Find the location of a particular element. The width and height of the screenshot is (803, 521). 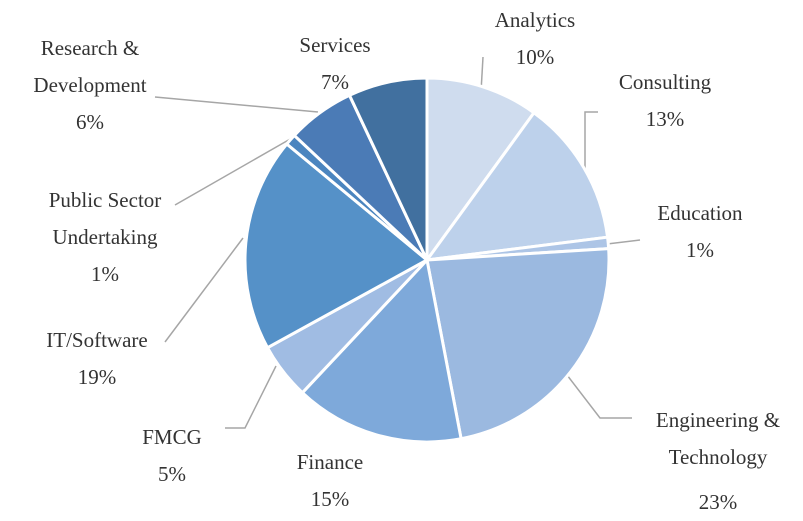

slice-label: FMCG 5% is located at coordinates (172, 456).